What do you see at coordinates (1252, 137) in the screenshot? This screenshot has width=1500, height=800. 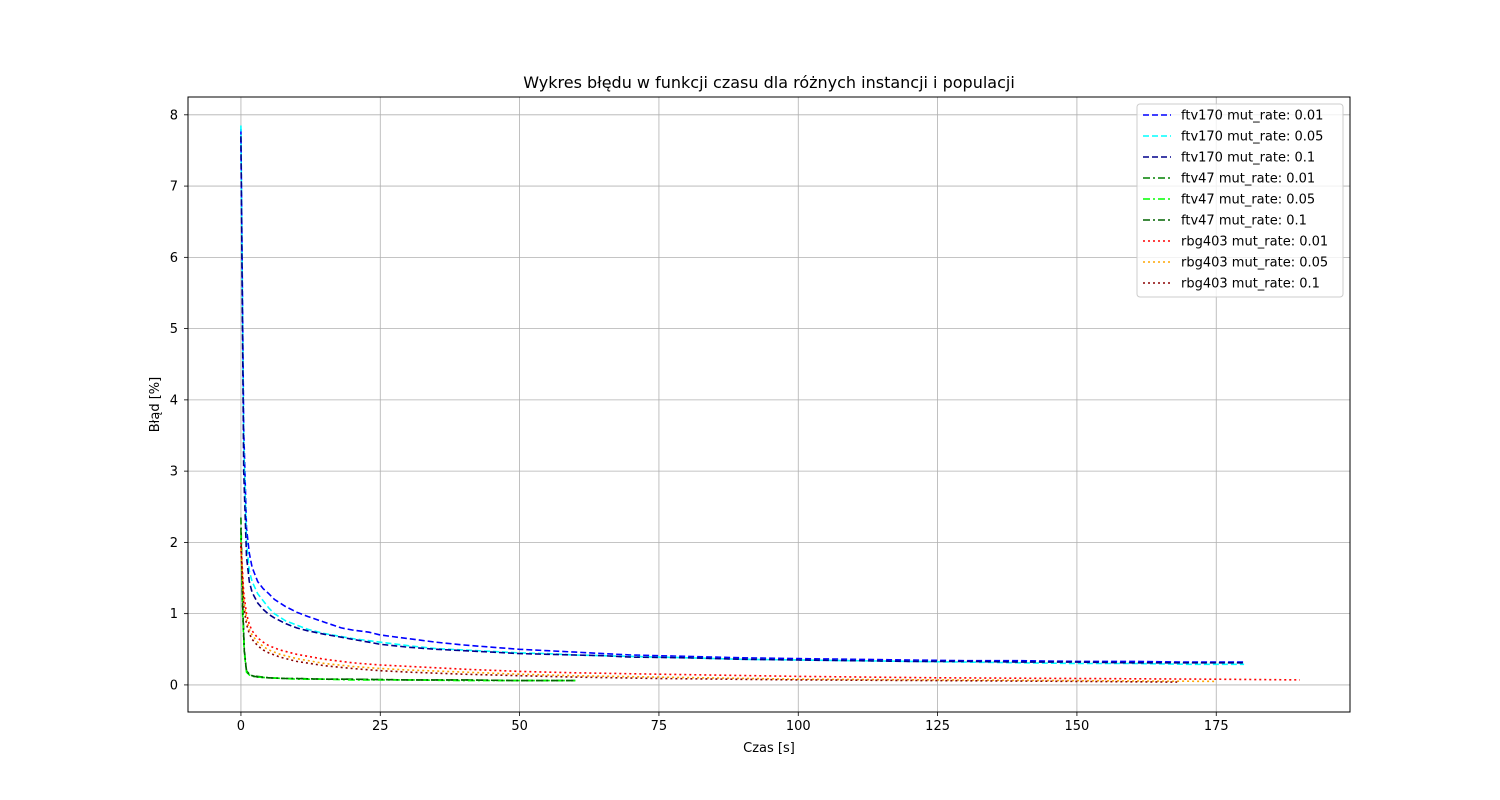 I see `legend-entry: ftv170 mut_rate: 0.05` at bounding box center [1252, 137].